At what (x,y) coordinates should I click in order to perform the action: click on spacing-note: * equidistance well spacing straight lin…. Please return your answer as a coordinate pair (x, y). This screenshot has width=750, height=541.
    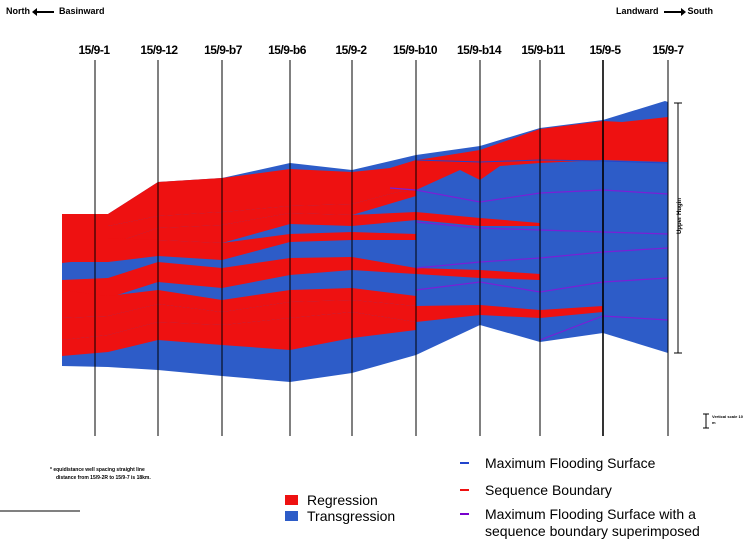
    Looking at the image, I should click on (160, 474).